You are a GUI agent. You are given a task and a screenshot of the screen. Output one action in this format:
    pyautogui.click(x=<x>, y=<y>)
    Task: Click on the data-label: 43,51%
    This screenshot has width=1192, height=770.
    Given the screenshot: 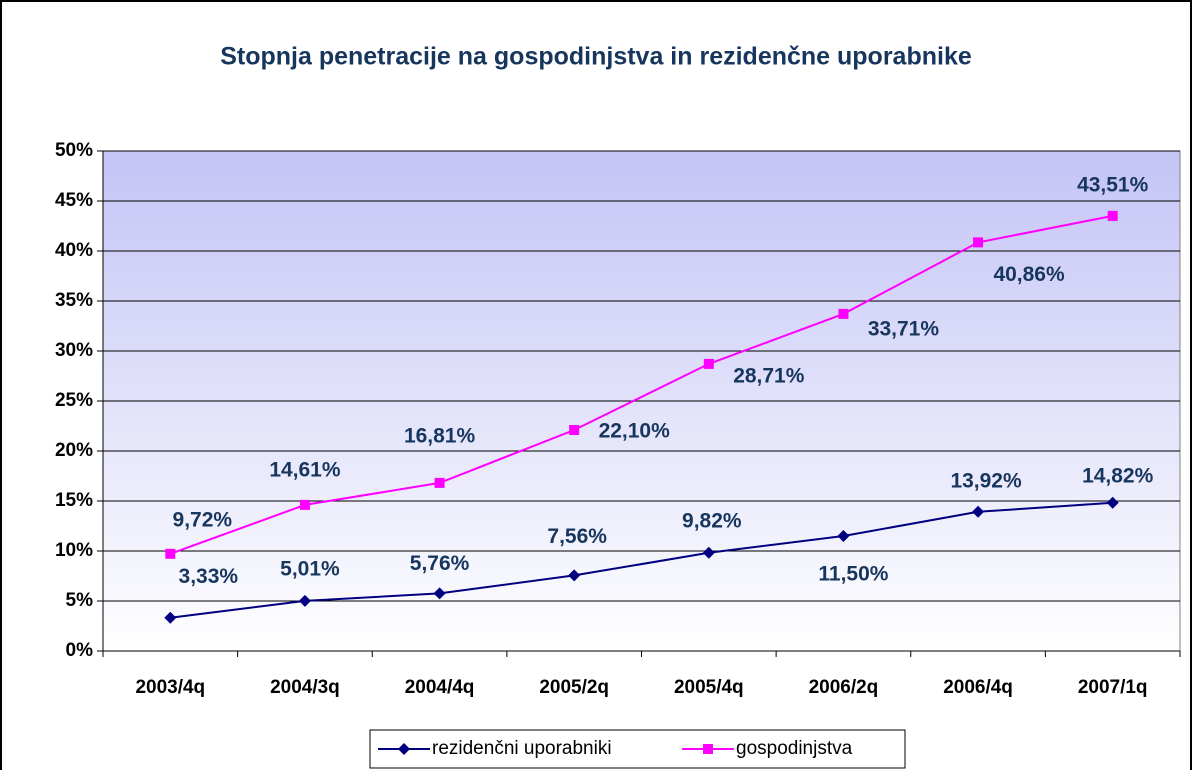 What is the action you would take?
    pyautogui.click(x=1113, y=184)
    